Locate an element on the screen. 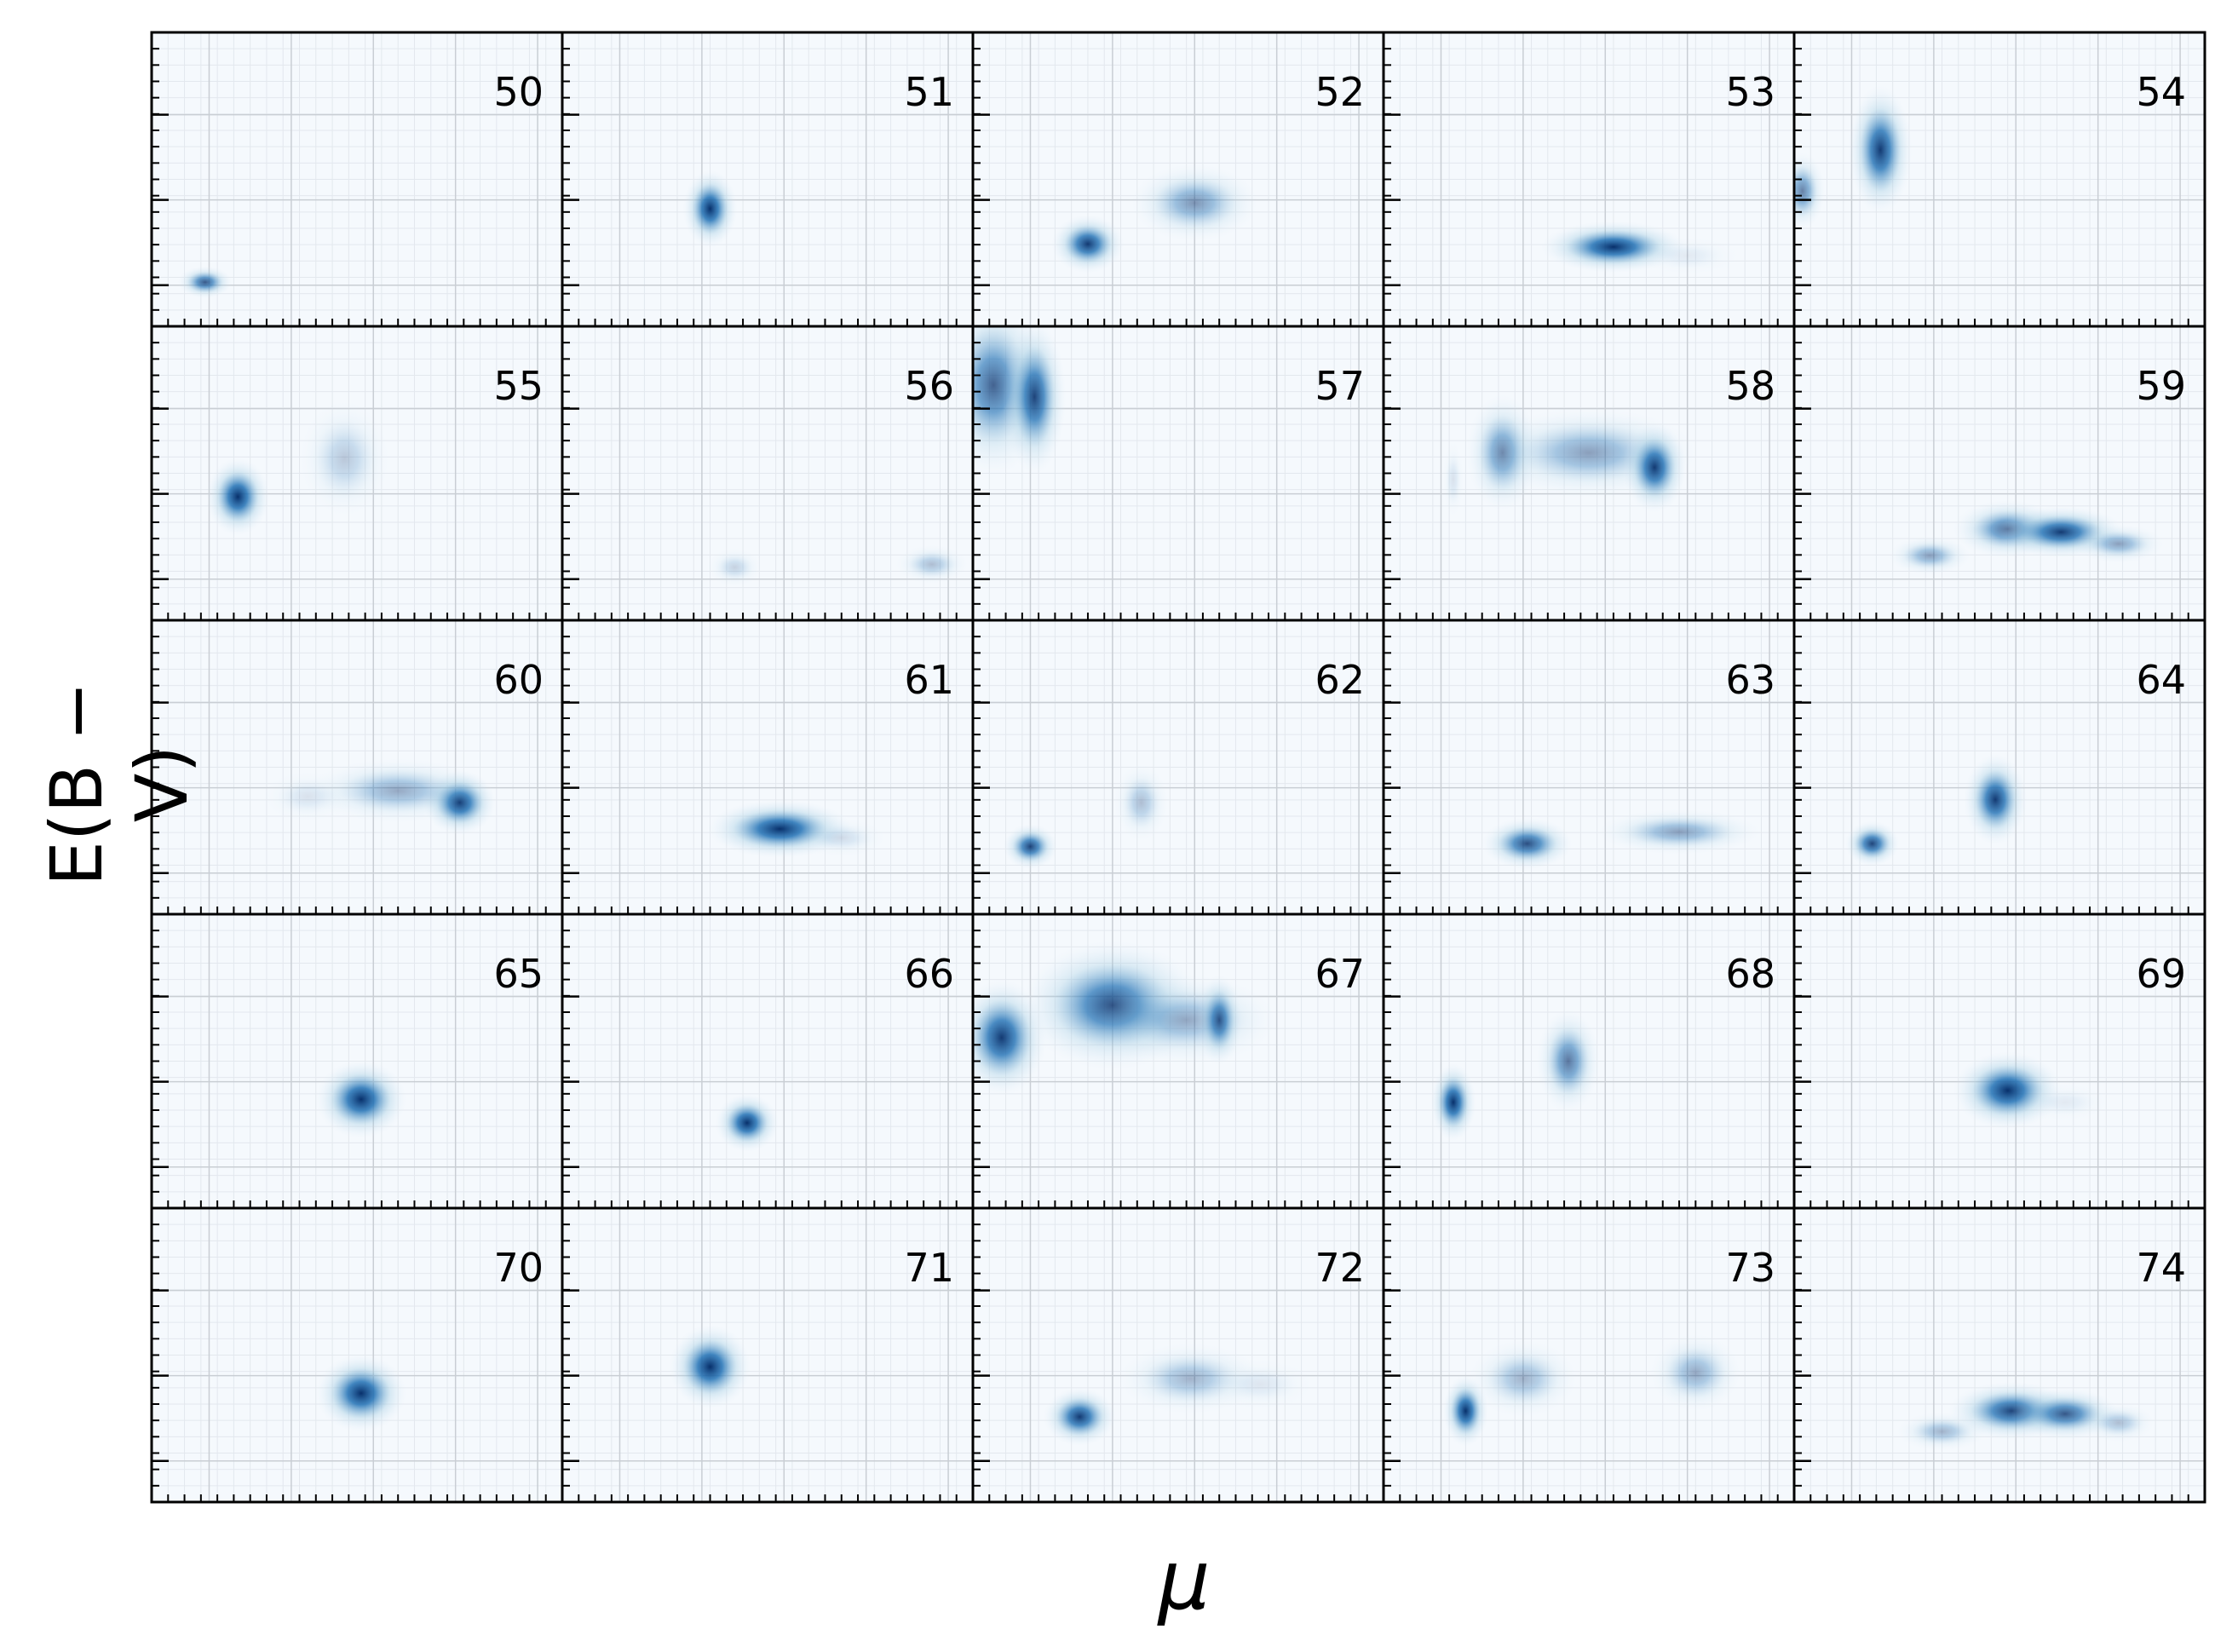 This screenshot has width=2238, height=1652. panel-label: 55 is located at coordinates (518, 386).